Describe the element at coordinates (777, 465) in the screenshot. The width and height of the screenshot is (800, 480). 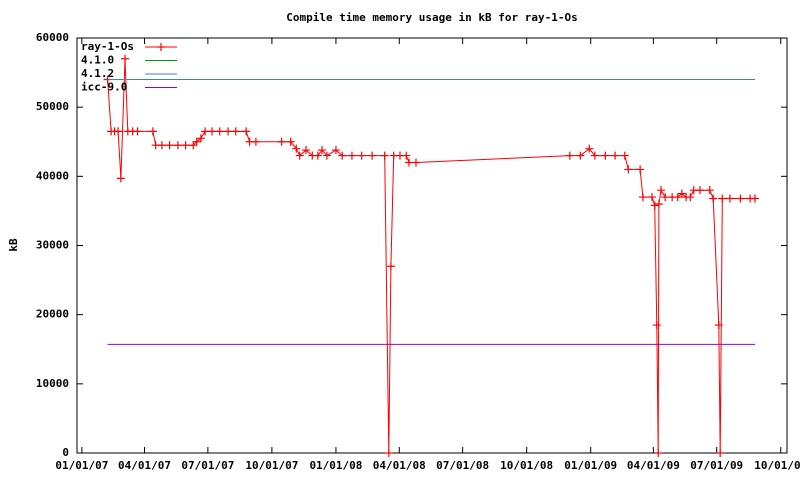
I see `x-tick-label: 10/01/09` at that location.